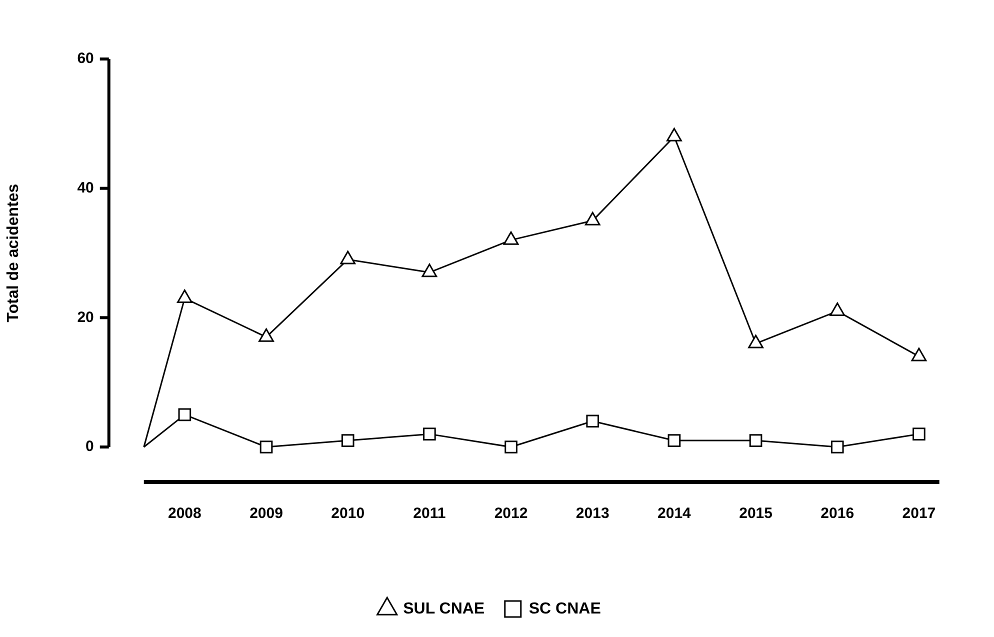 This screenshot has width=994, height=637. What do you see at coordinates (511, 513) in the screenshot?
I see `x-tick-label: 2012` at bounding box center [511, 513].